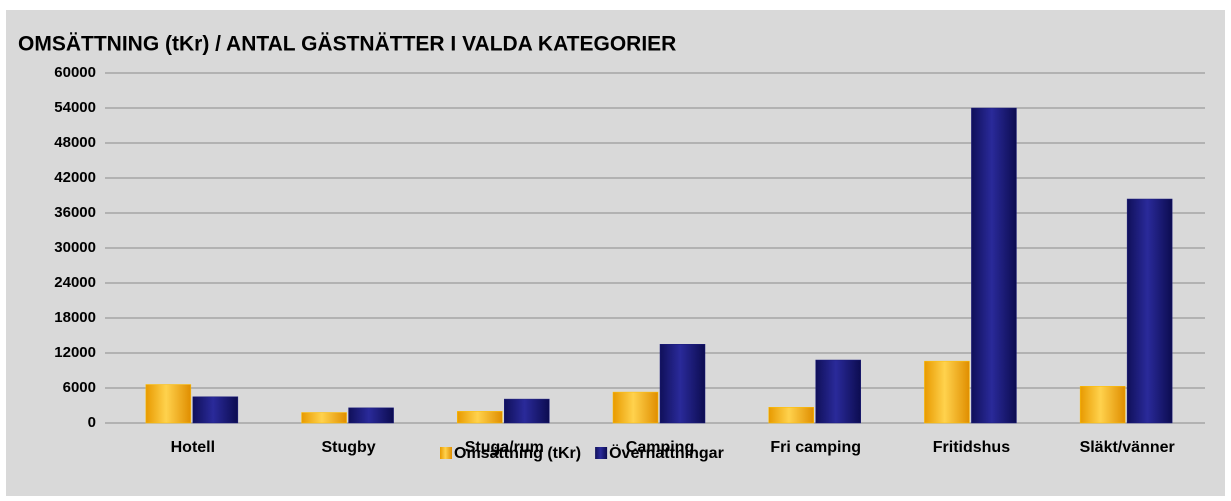  I want to click on y-tick-label: 18000, so click(75, 317).